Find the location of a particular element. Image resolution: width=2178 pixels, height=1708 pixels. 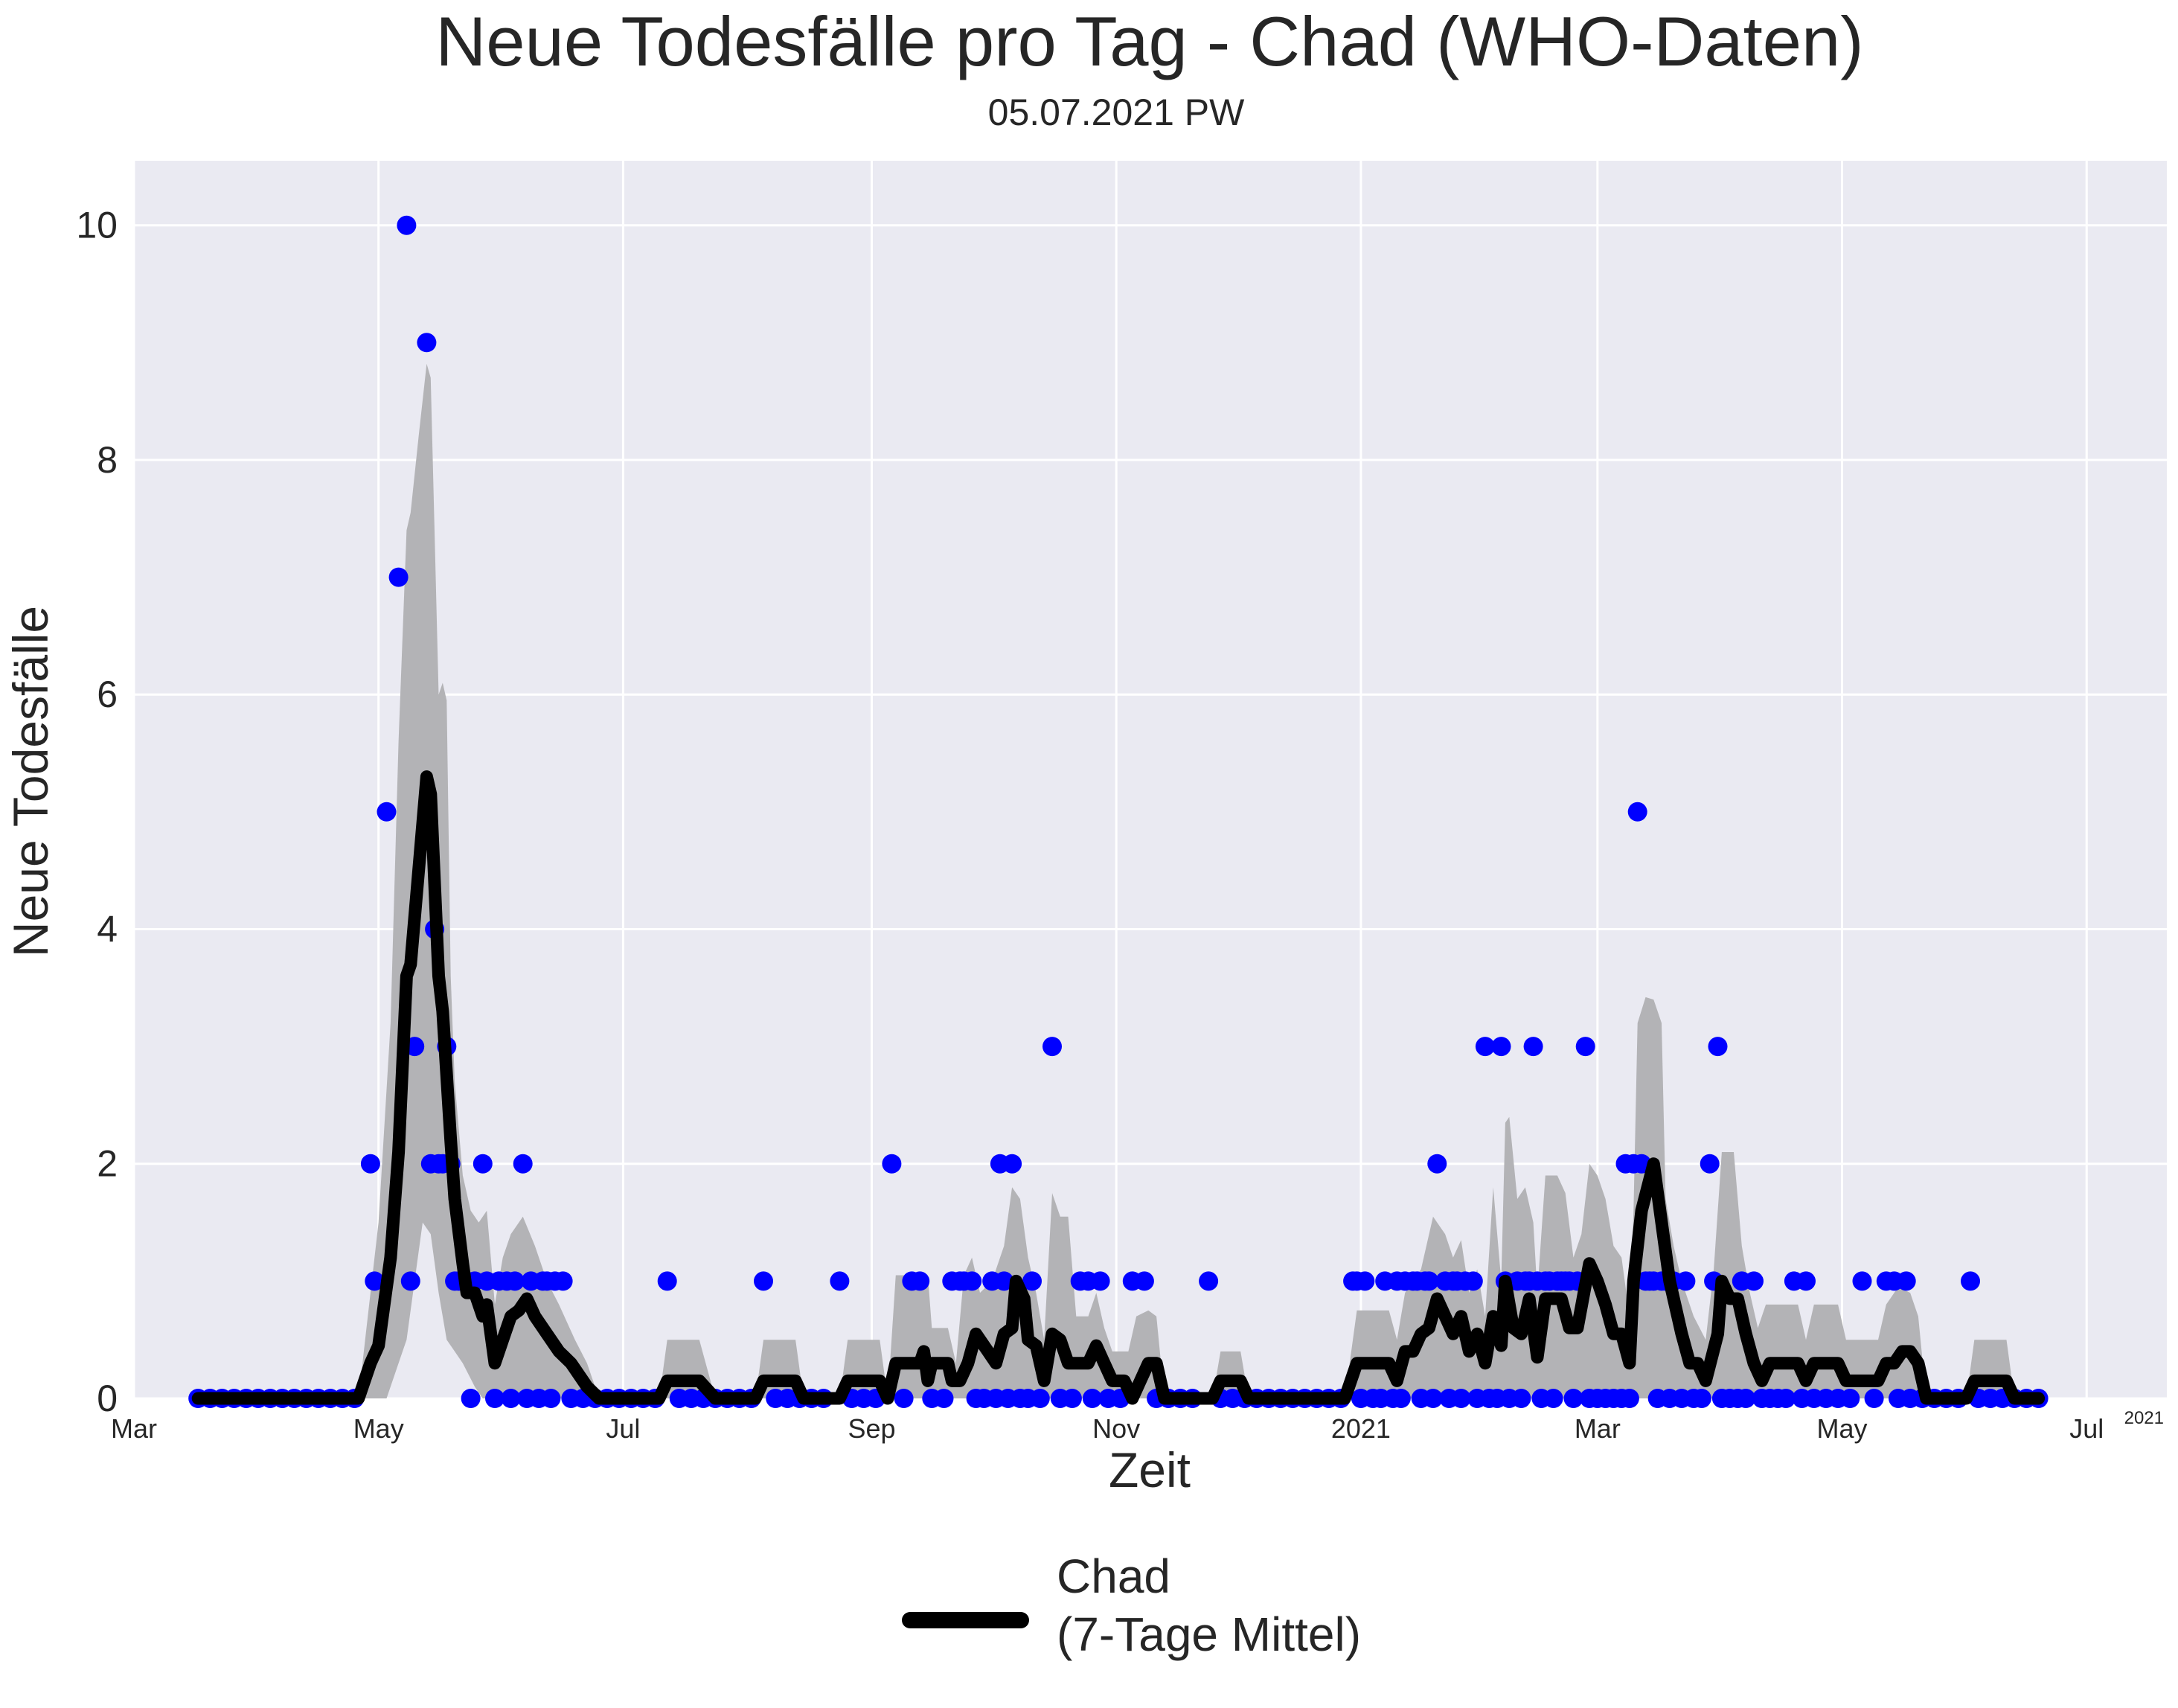

y-tick-label: 8 is located at coordinates (107, 460).